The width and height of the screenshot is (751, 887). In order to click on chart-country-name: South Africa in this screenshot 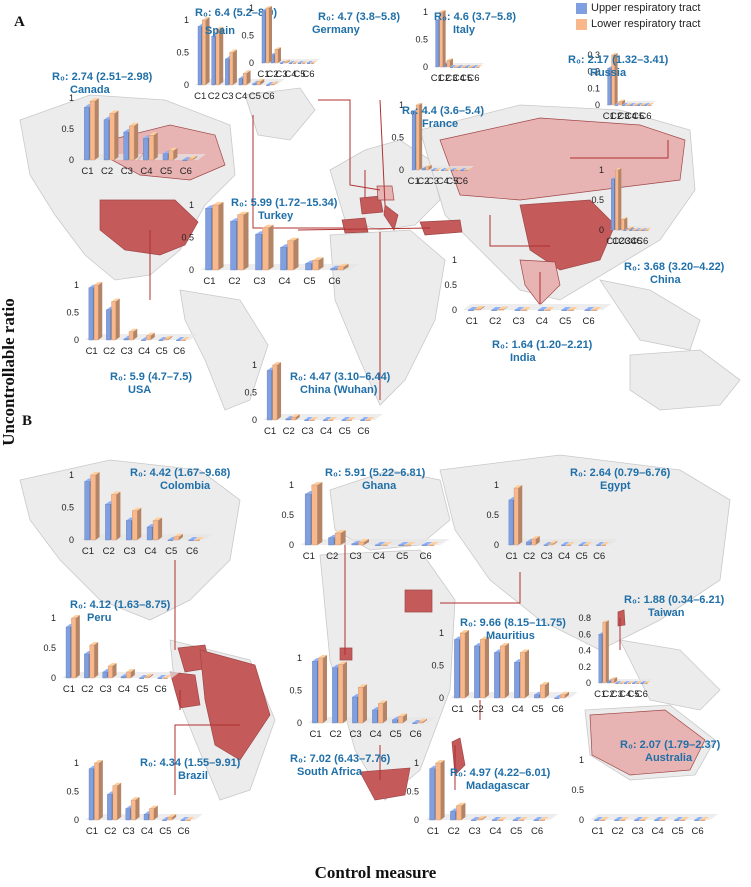, I will do `click(330, 772)`.